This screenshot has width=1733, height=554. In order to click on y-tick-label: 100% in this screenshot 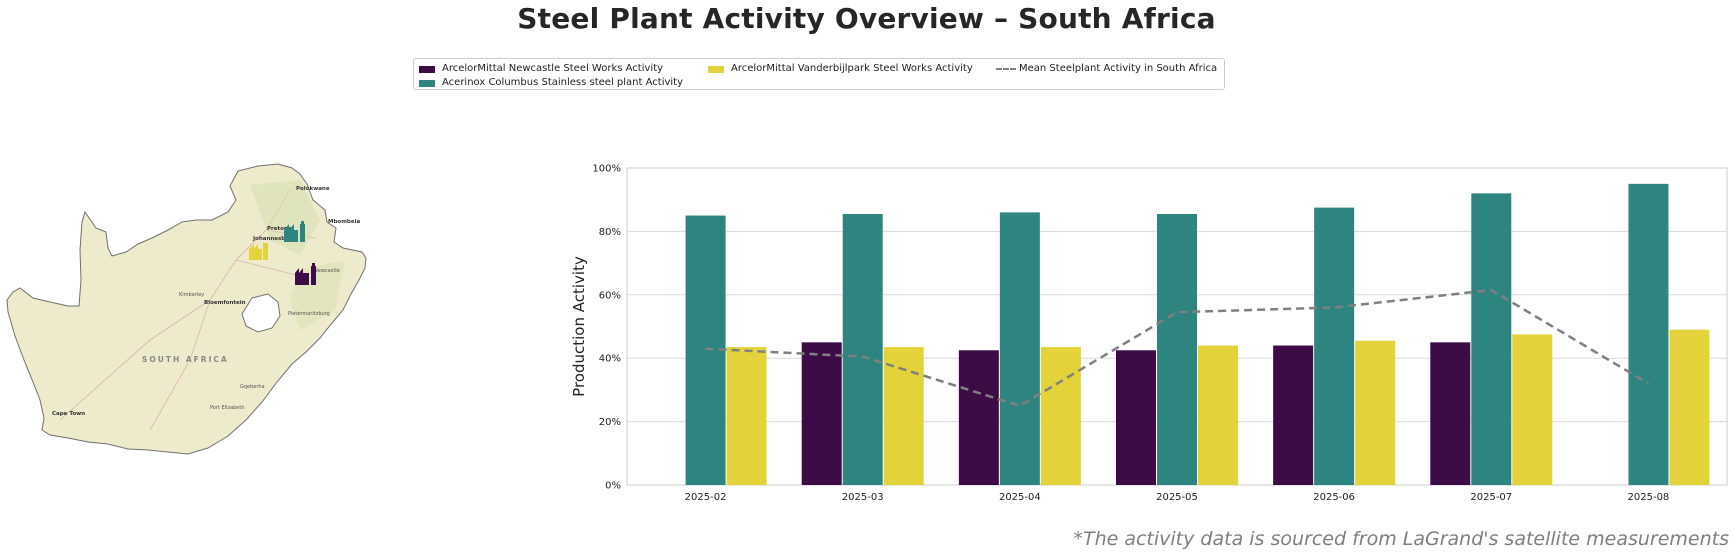, I will do `click(606, 169)`.